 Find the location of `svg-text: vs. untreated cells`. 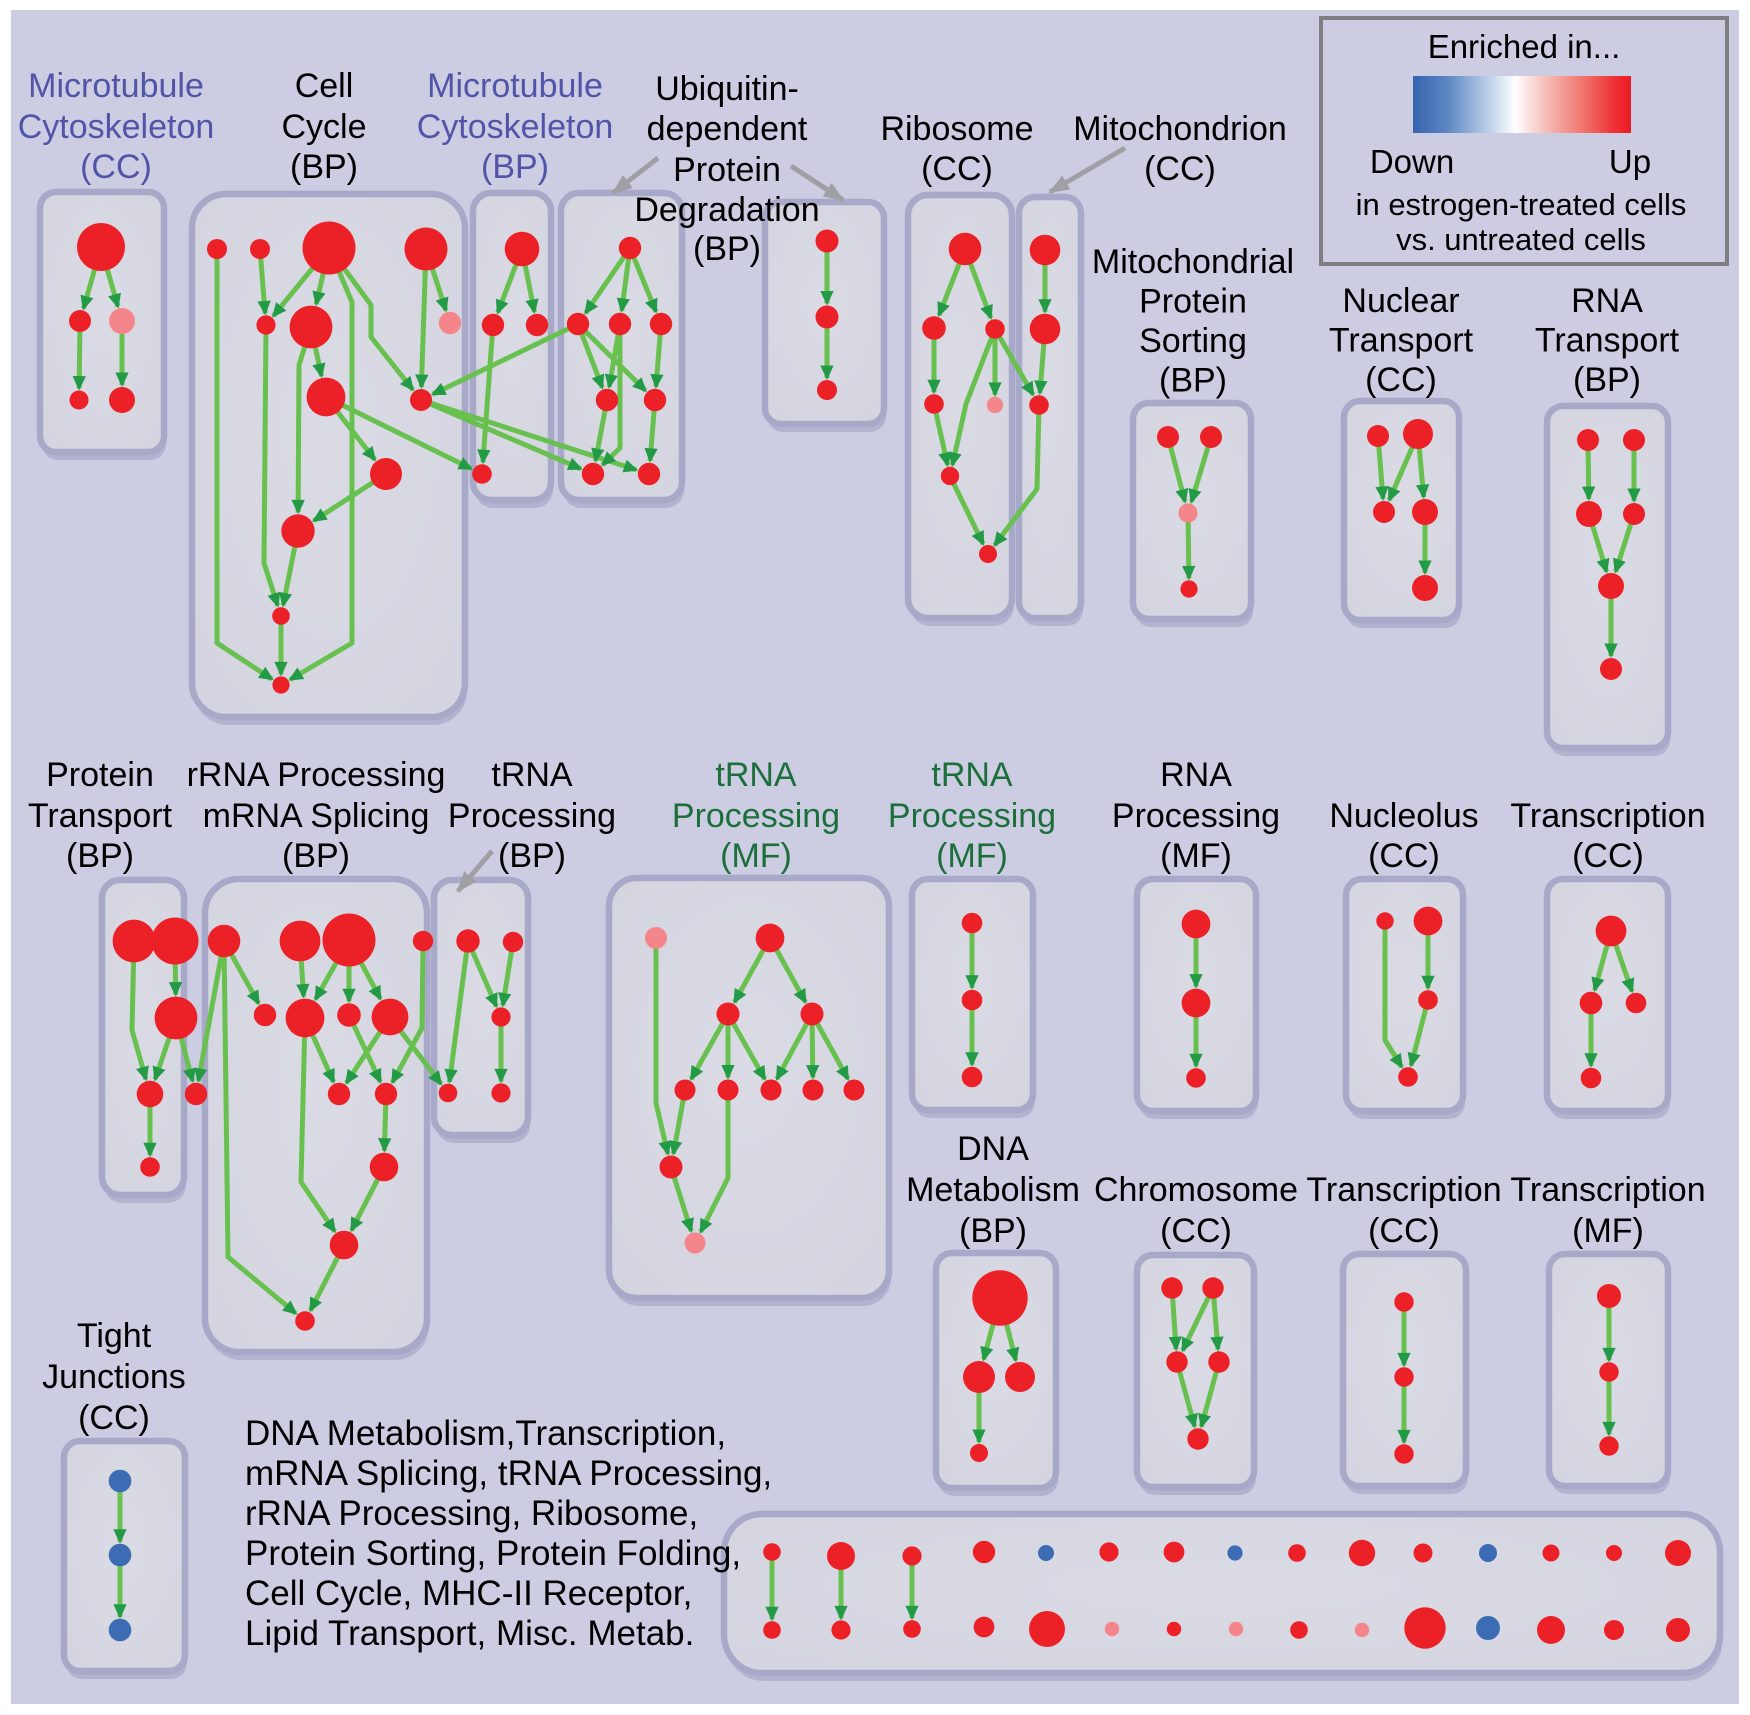

svg-text: vs. untreated cells is located at coordinates (1521, 239).